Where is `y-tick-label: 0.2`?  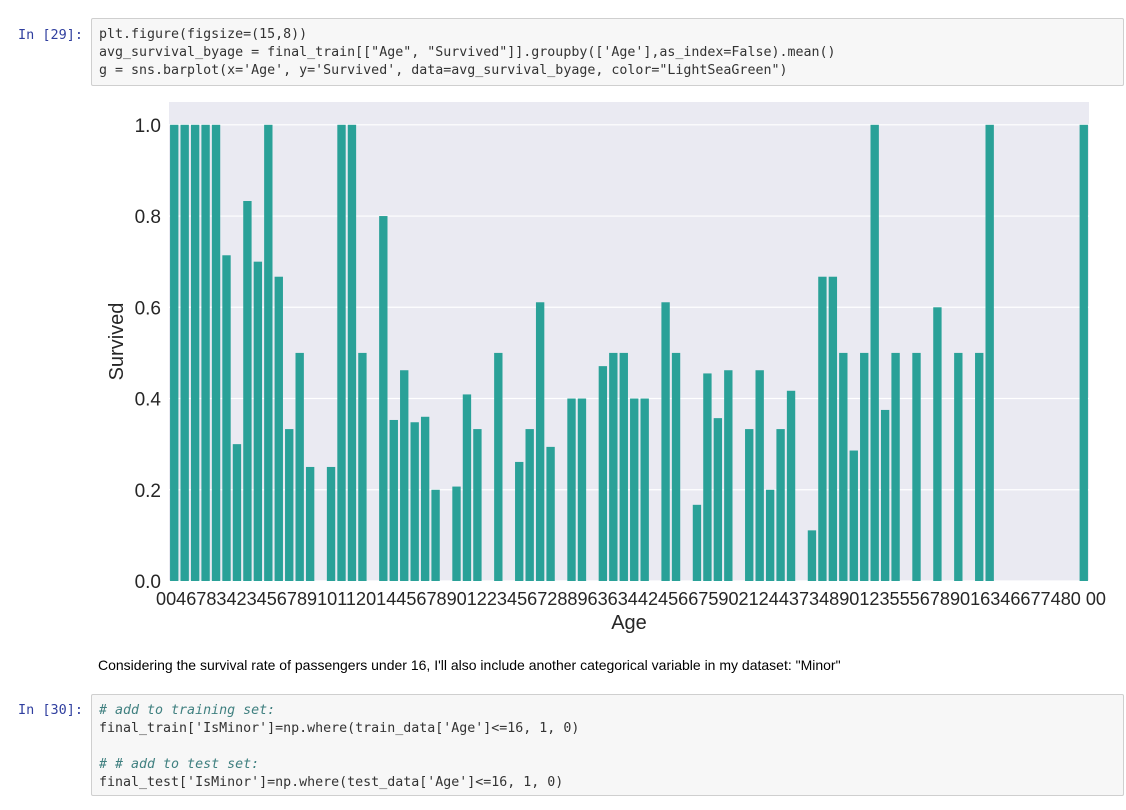
y-tick-label: 0.2 is located at coordinates (148, 491).